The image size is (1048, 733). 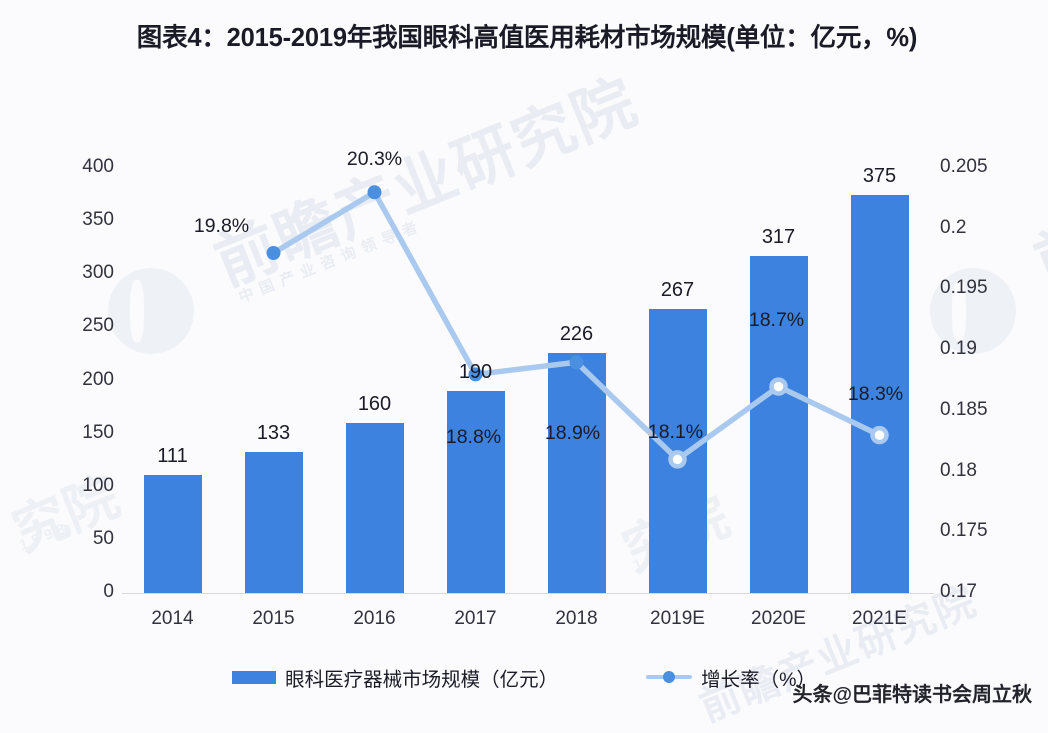 What do you see at coordinates (572, 433) in the screenshot?
I see `line-value-label: 18.9%` at bounding box center [572, 433].